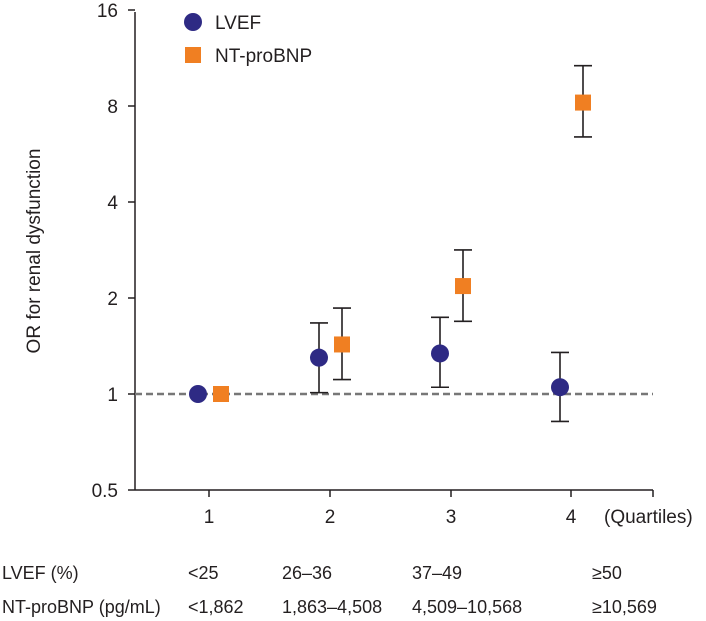 The width and height of the screenshot is (706, 621). Describe the element at coordinates (307, 573) in the screenshot. I see `table-cell: 26–36` at that location.